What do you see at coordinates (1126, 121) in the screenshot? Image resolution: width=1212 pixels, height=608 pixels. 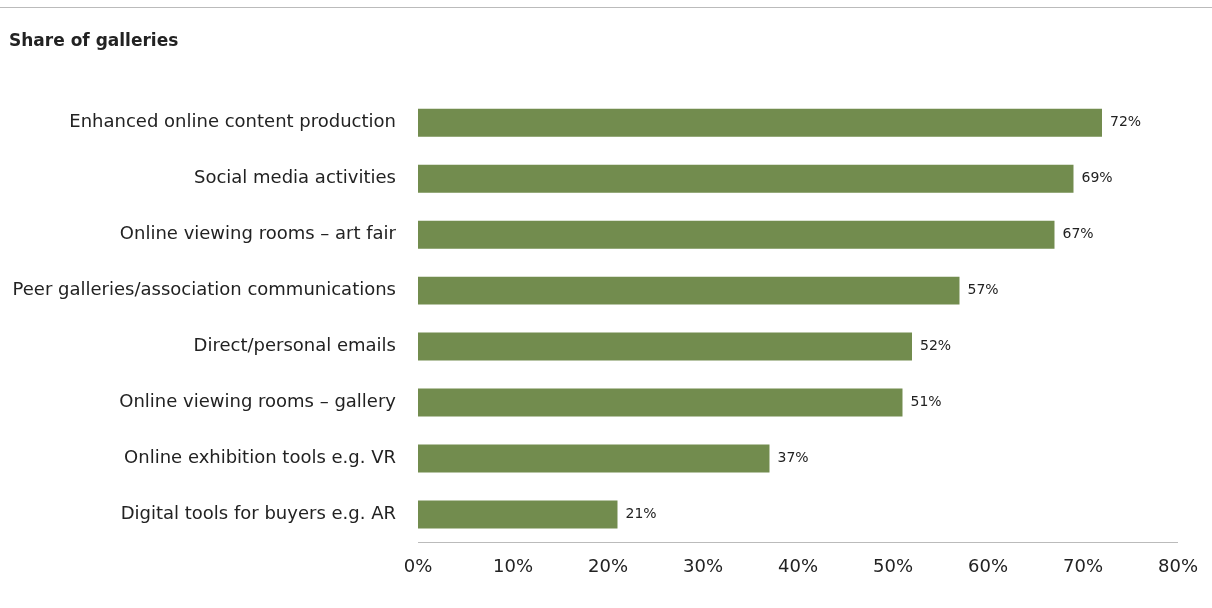 I see `data-label: 72%` at bounding box center [1126, 121].